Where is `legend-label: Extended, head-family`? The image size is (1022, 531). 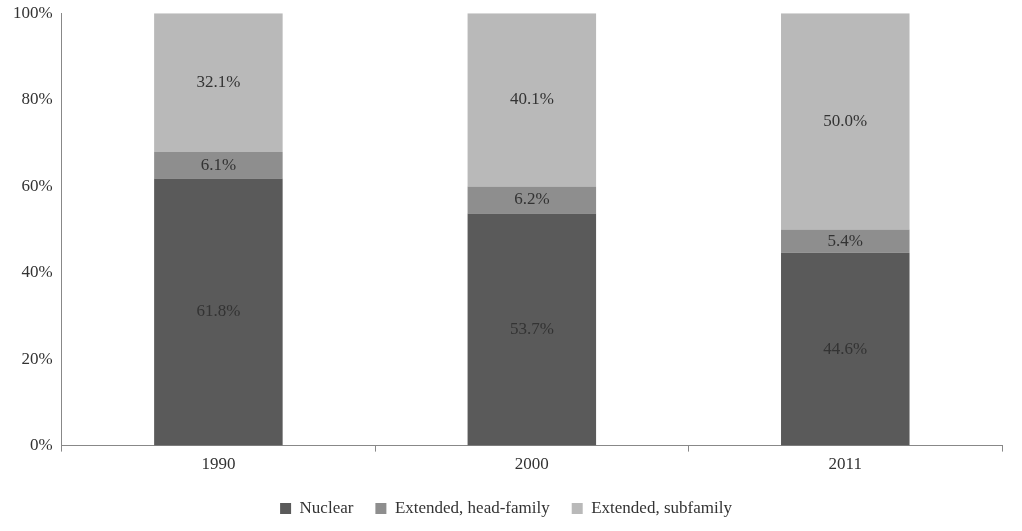 legend-label: Extended, head-family is located at coordinates (472, 507).